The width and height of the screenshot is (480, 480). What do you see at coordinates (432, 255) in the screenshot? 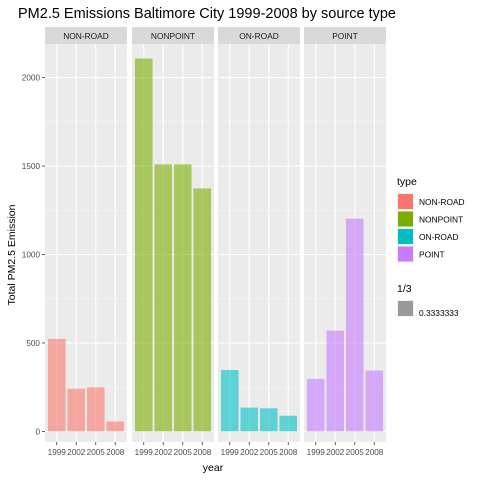
I see `legend-label: POINT` at bounding box center [432, 255].